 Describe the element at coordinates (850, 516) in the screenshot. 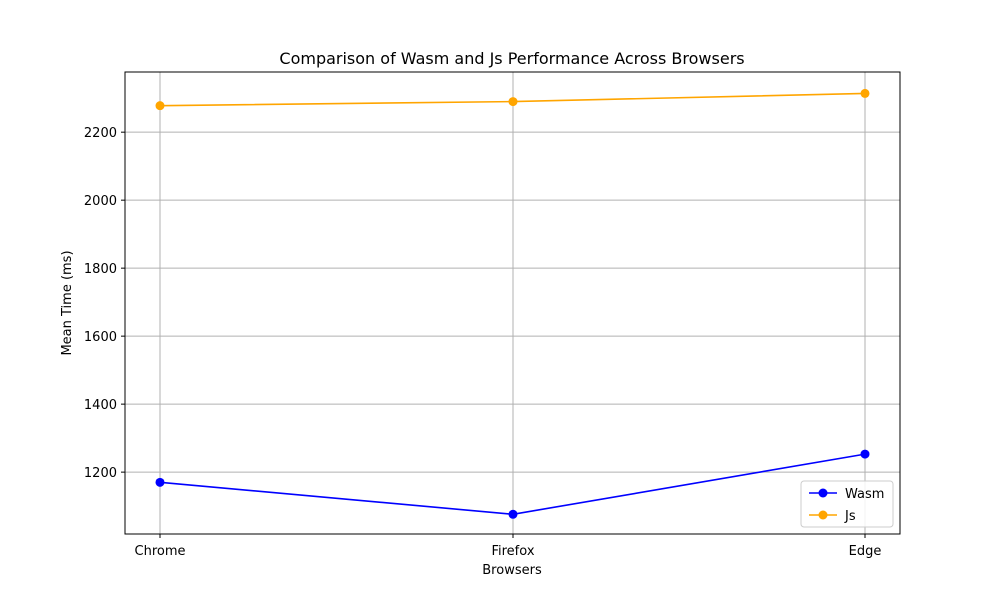

I see `legend-label-js: Js` at that location.